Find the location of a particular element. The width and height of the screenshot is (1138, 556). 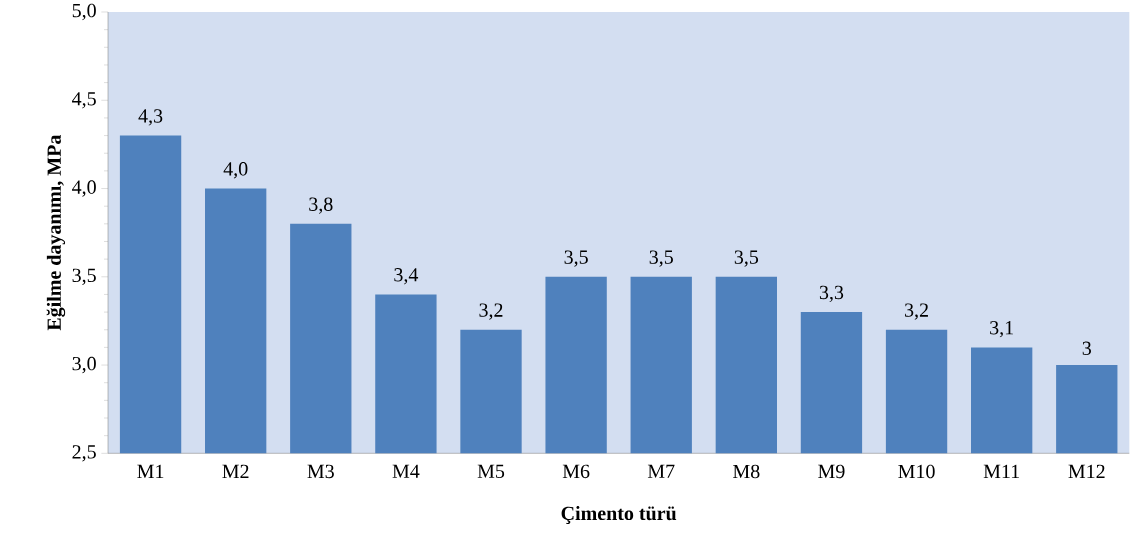

y-tick-label: 2,5 is located at coordinates (84, 453).